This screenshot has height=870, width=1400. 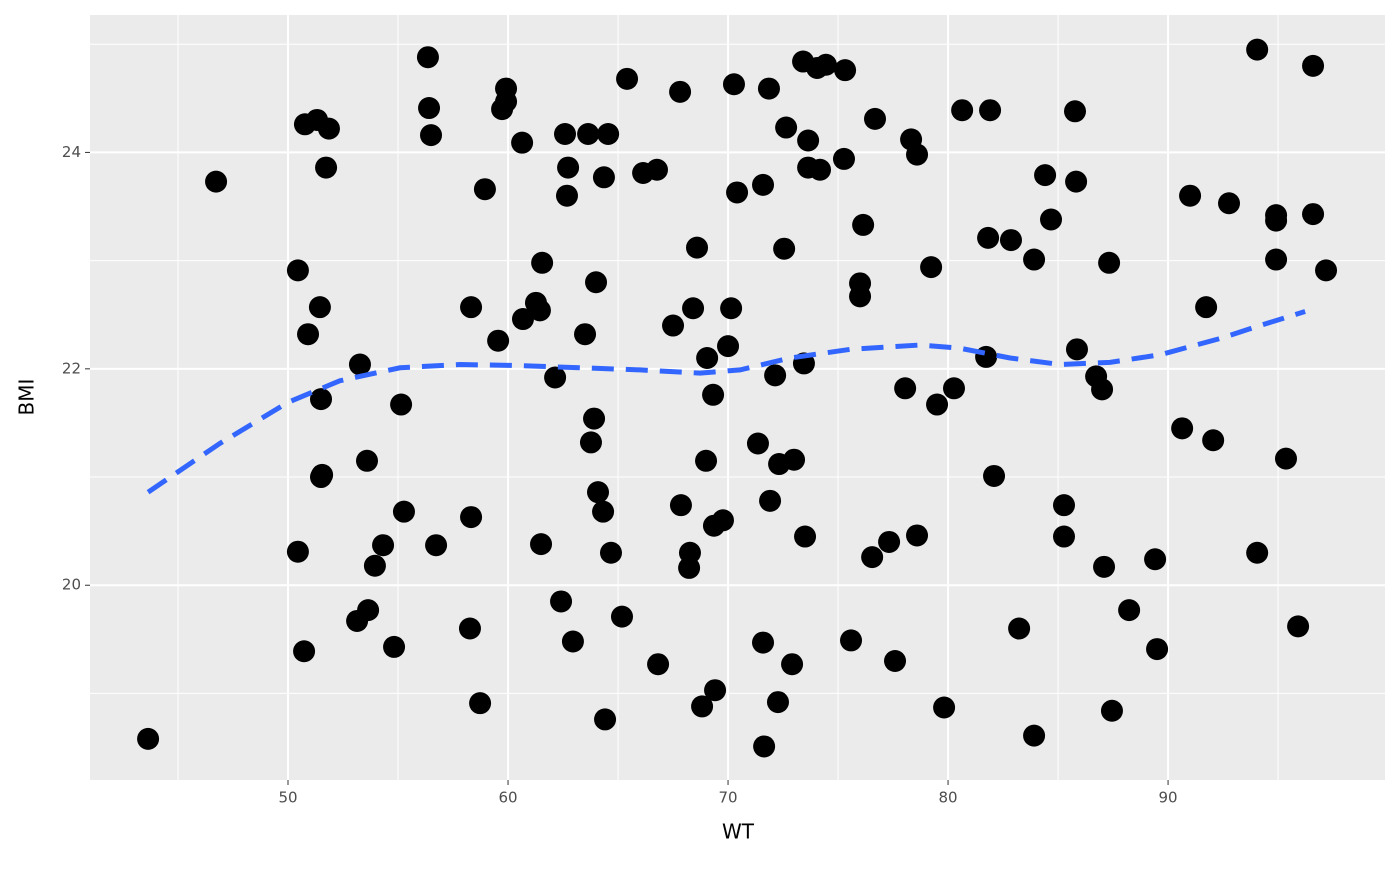 I want to click on x-tick-label: 90, so click(x=1168, y=798).